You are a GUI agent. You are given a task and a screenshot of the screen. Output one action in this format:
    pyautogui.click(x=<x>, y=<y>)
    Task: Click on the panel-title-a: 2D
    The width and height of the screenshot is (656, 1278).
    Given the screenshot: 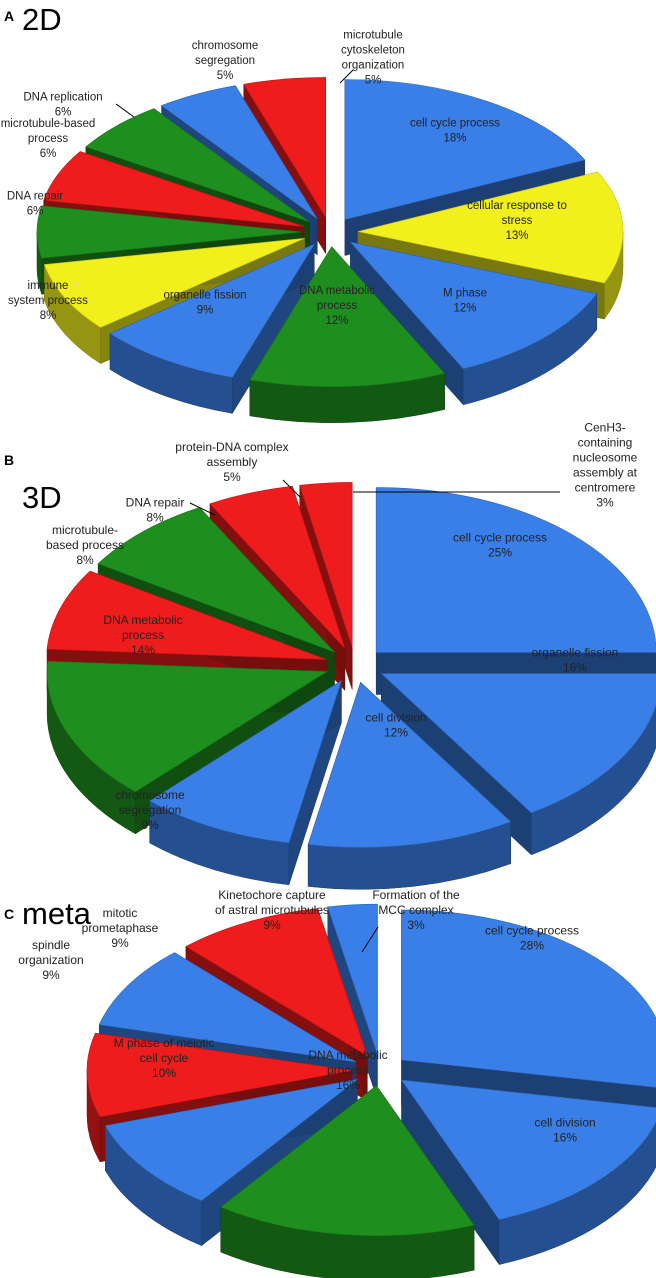 What is the action you would take?
    pyautogui.click(x=42, y=19)
    